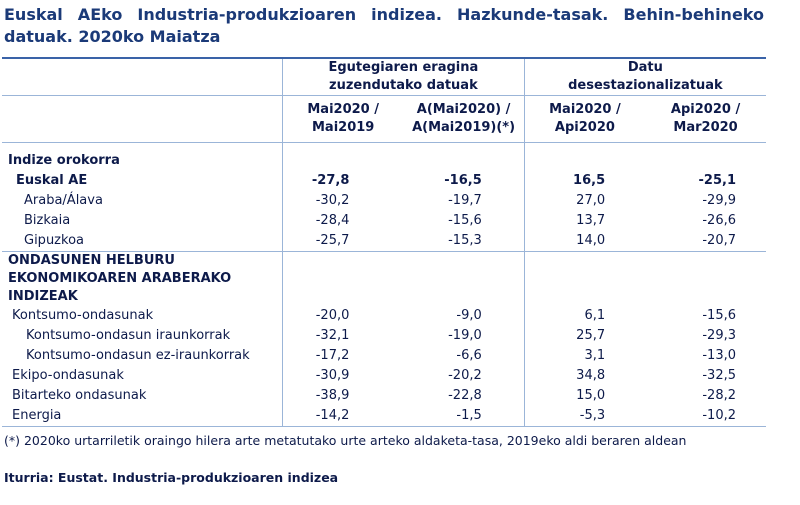 This screenshot has width=800, height=505. I want to click on value-cell: -22,8, so click(465, 395).